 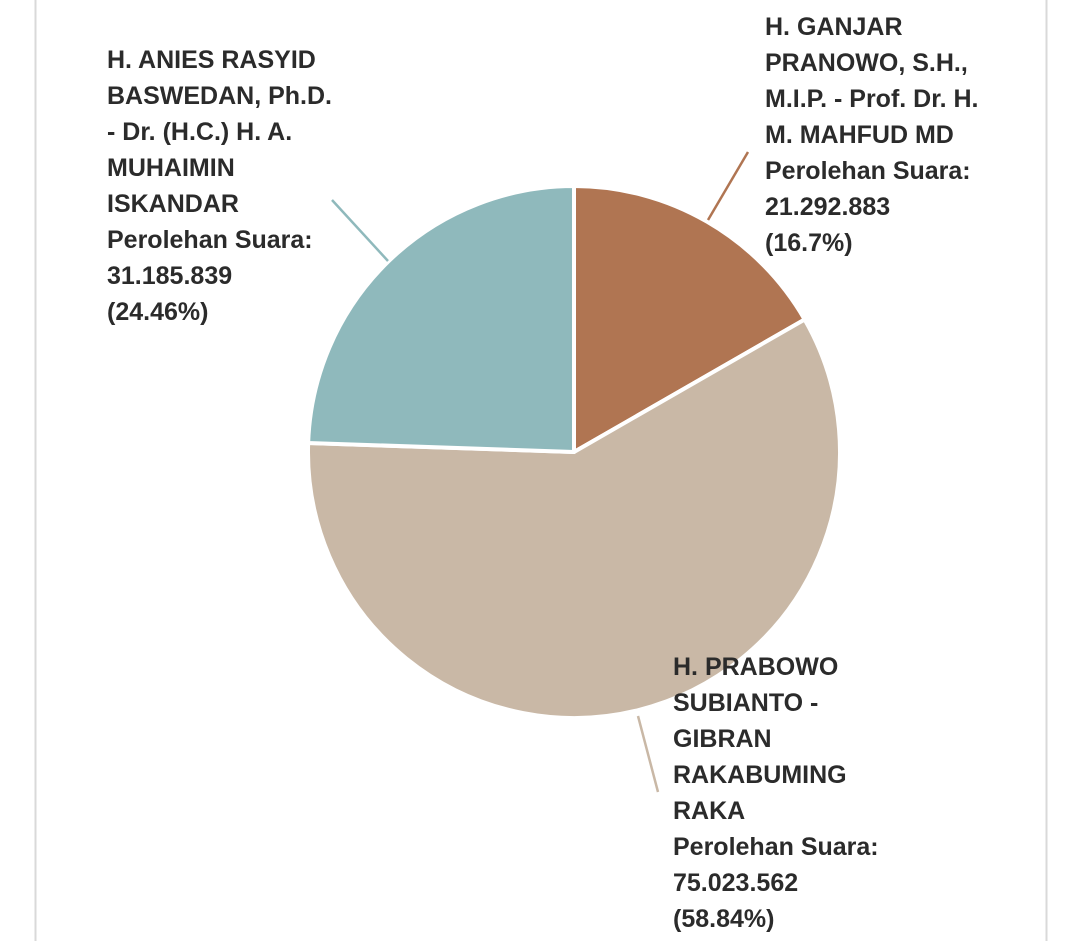 What do you see at coordinates (724, 919) in the screenshot?
I see `percent-label: (58.84%)` at bounding box center [724, 919].